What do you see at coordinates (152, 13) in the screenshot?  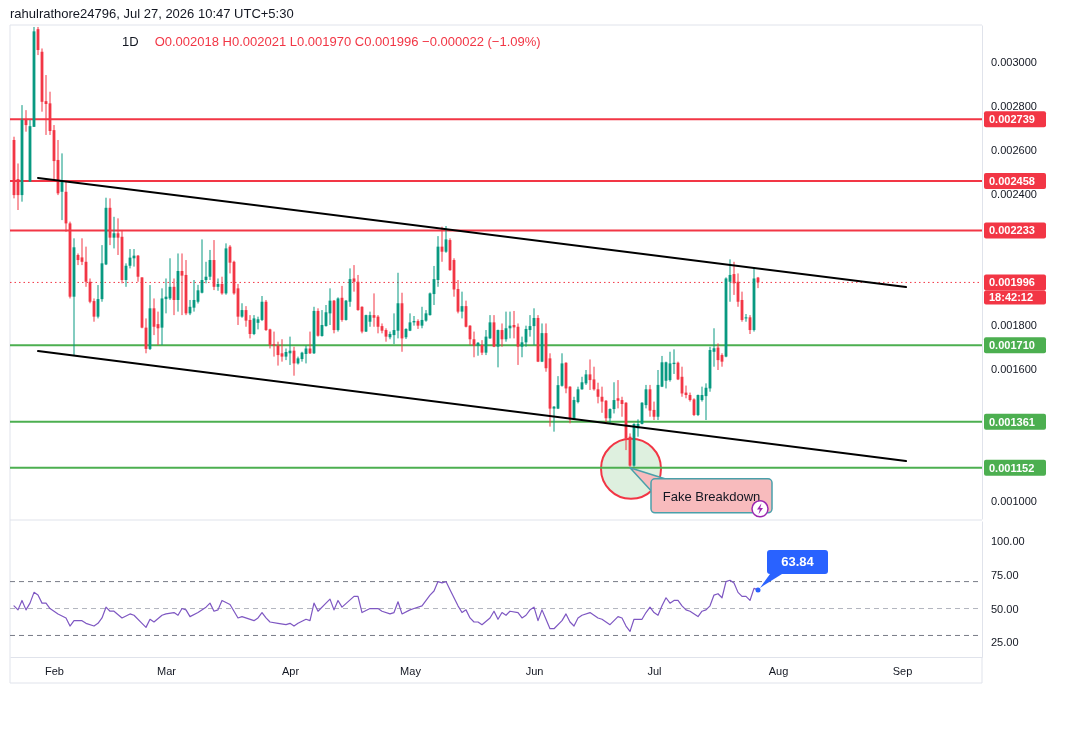 I see `text: rahulrathore24796, Jul 27, 2026 10:47 UTC+5:30` at bounding box center [152, 13].